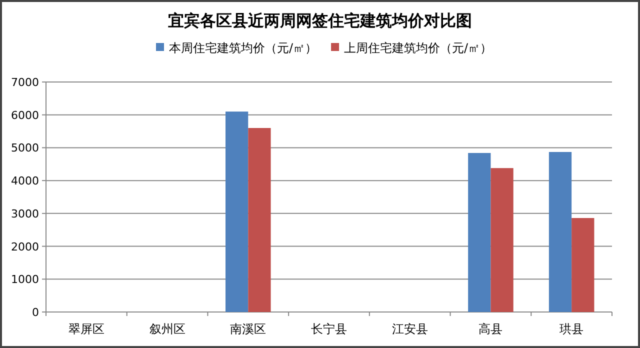 The image size is (640, 348). Describe the element at coordinates (25, 213) in the screenshot. I see `y-tick-label: 3000` at that location.